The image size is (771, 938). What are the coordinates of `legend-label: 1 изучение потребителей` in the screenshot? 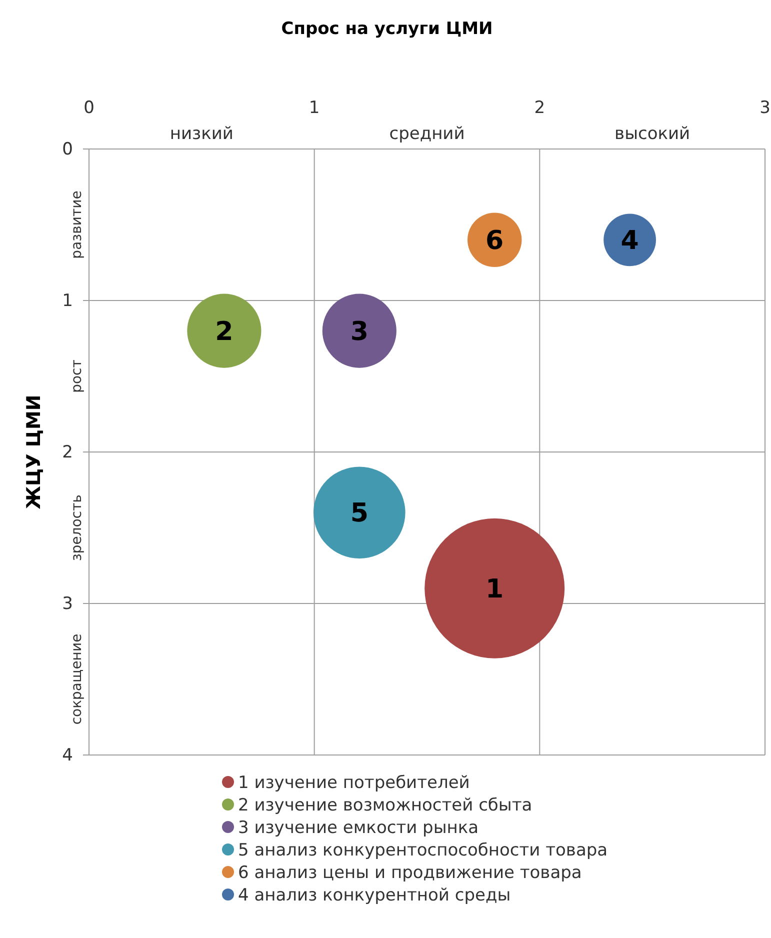 It's located at (354, 782).